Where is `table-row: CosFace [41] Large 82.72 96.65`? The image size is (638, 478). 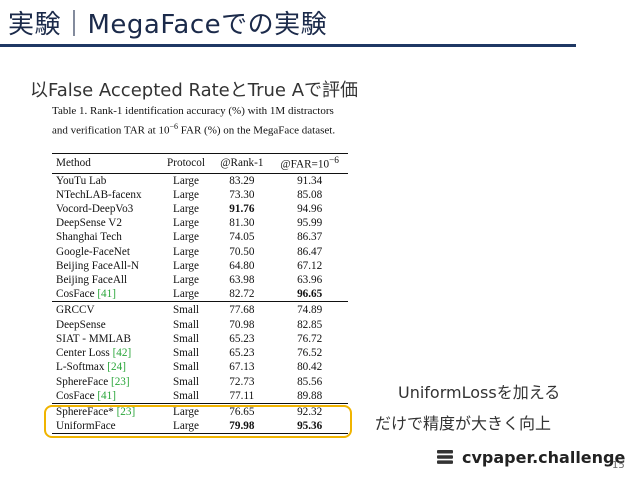
table-row: CosFace [41] Large 82.72 96.65 is located at coordinates (200, 294).